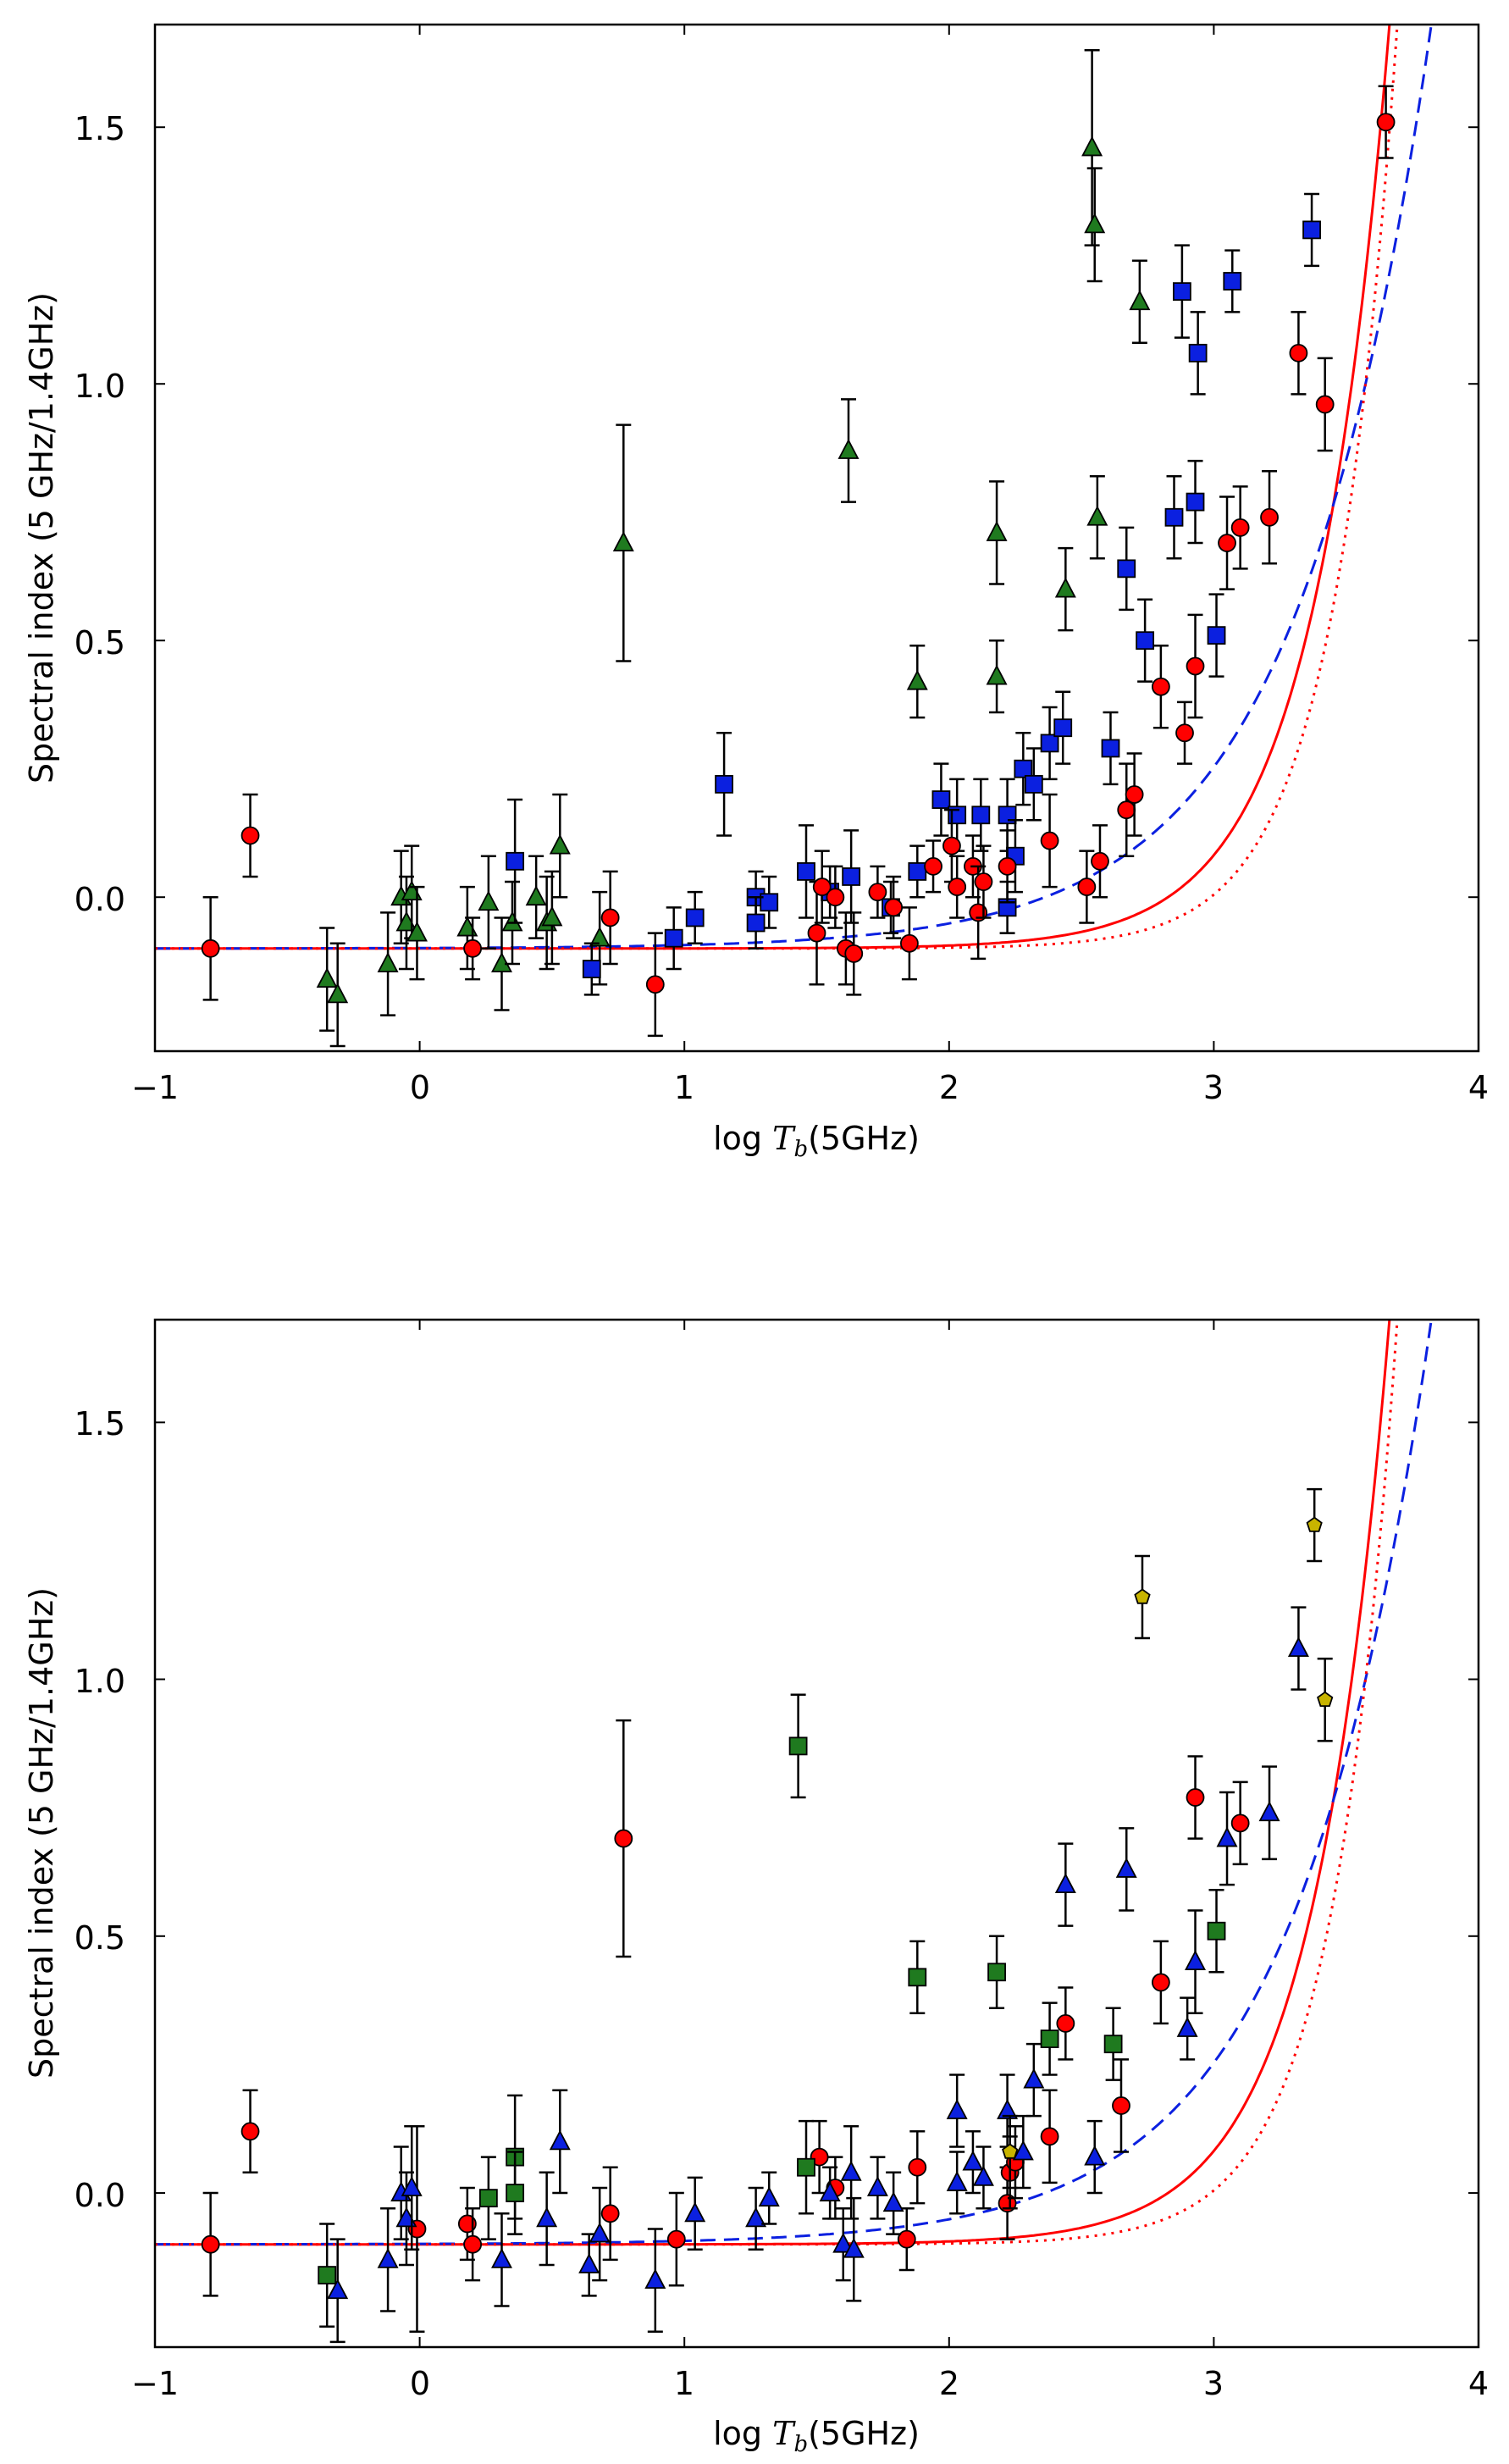  What do you see at coordinates (816, 2436) in the screenshot?
I see `x-axis-title: log Tb(5GHz)` at bounding box center [816, 2436].